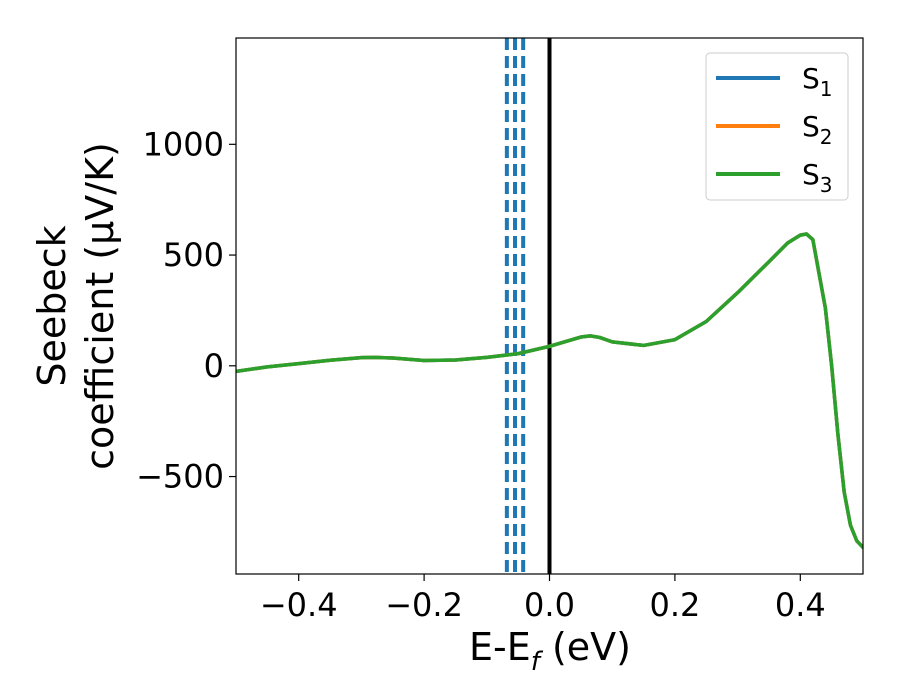  I want to click on legend-label-S1: S1, so click(817, 81).